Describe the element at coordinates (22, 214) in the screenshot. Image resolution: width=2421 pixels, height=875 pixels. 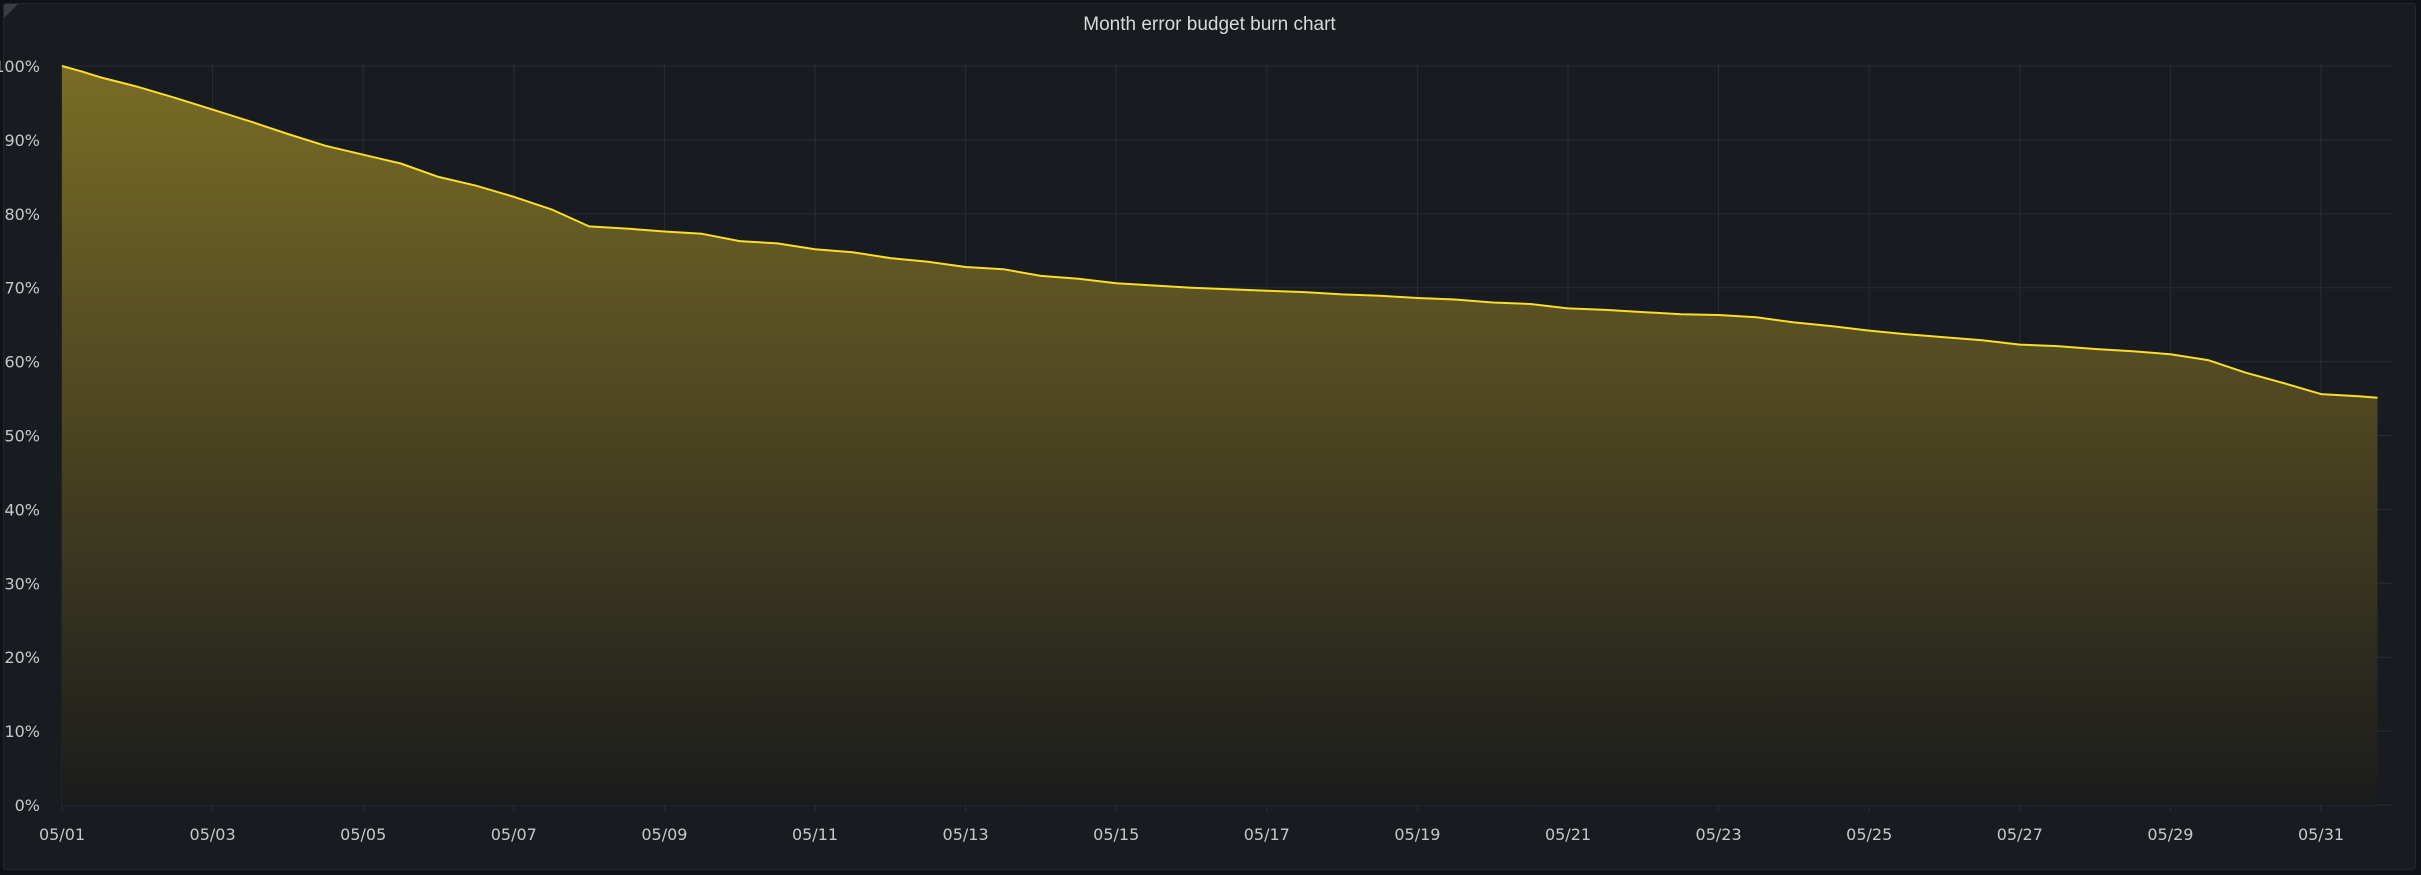
I see `y-tick-label: 80%` at that location.